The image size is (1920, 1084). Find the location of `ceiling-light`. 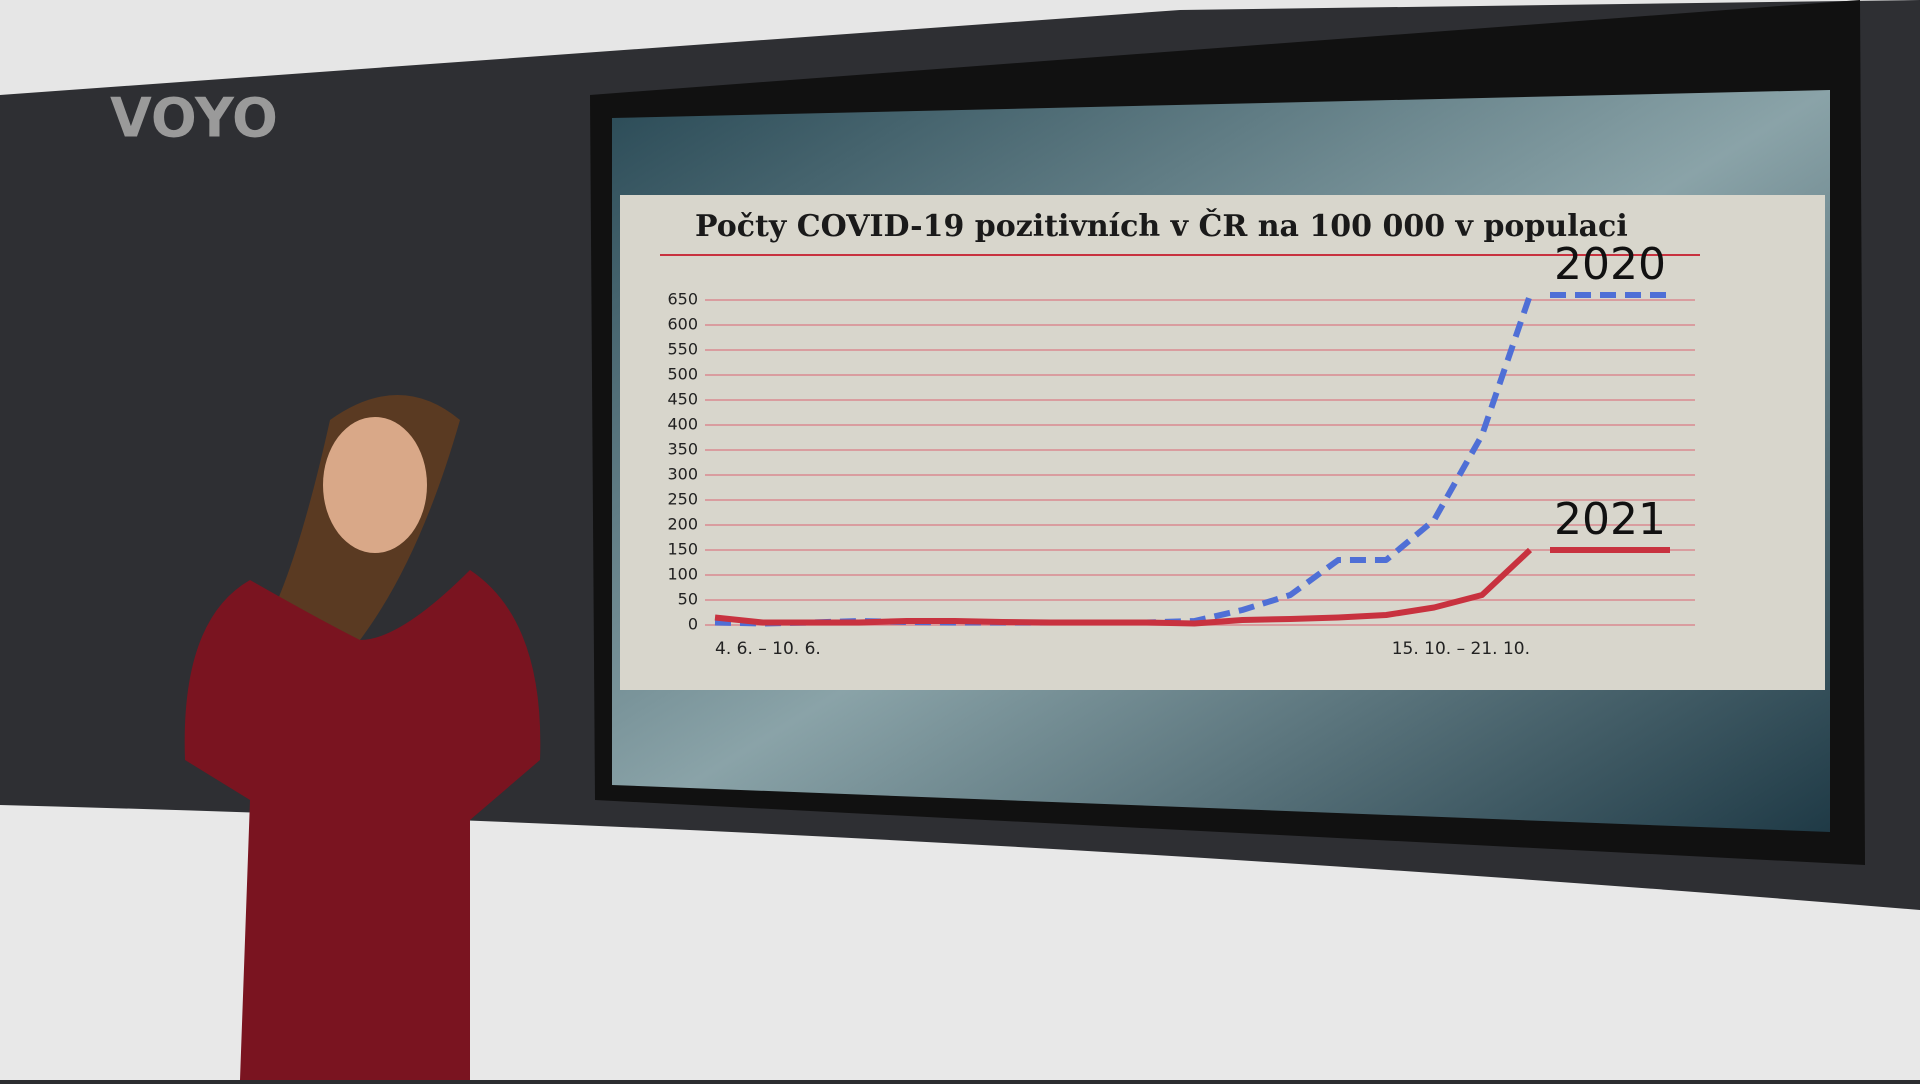

ceiling-light is located at coordinates (960, 47).